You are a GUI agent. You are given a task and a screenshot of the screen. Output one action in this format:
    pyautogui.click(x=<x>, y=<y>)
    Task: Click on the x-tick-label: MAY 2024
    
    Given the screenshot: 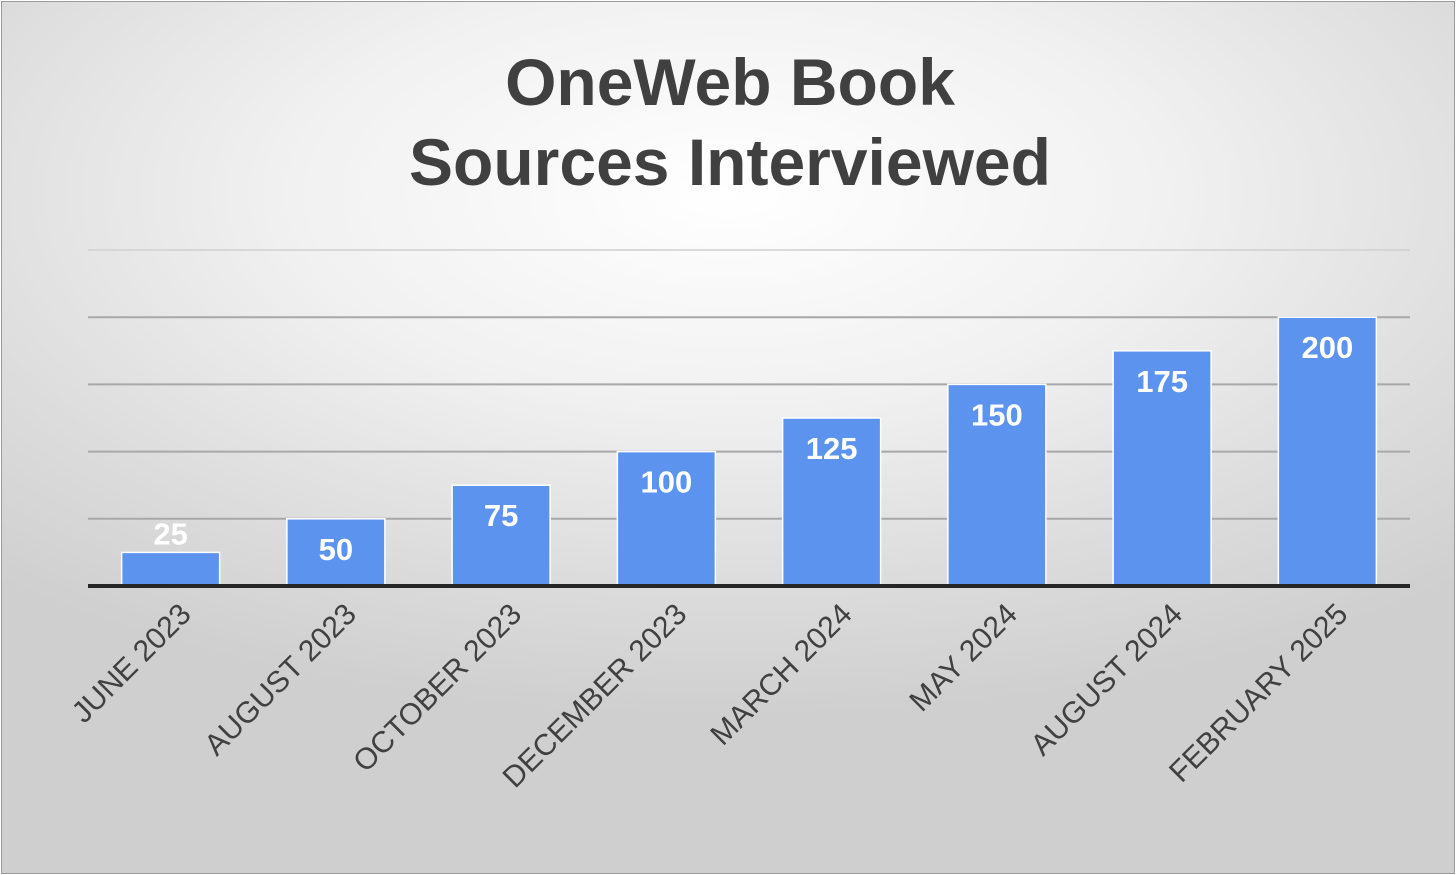 What is the action you would take?
    pyautogui.click(x=963, y=658)
    